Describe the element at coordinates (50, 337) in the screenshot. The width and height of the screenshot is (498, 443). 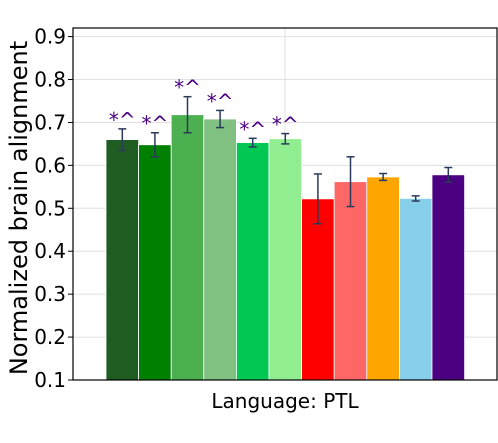
I see `y-tick-label: 0.2` at that location.